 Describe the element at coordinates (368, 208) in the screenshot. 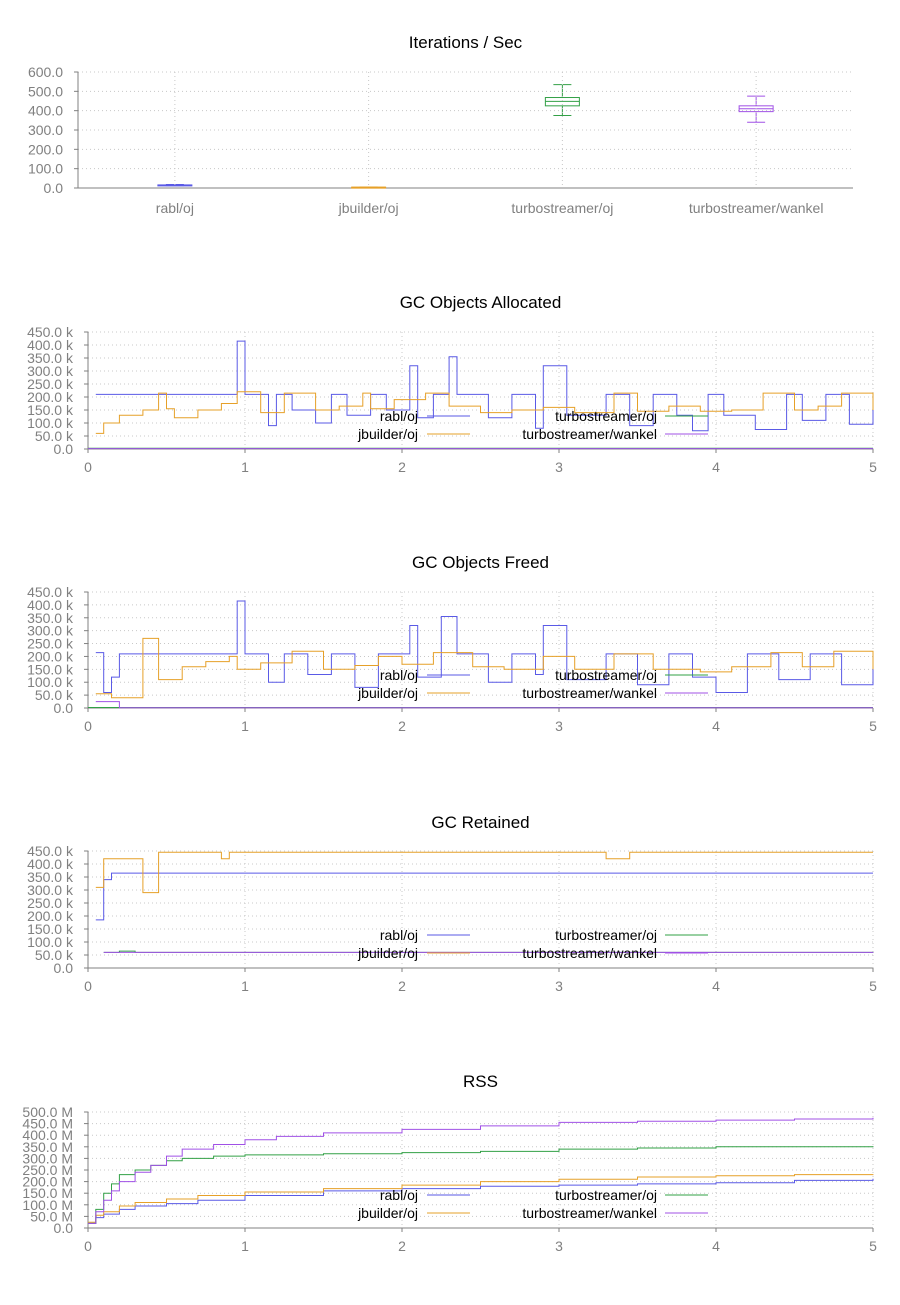

I see `x-tick-label: jbuilder/oj` at that location.